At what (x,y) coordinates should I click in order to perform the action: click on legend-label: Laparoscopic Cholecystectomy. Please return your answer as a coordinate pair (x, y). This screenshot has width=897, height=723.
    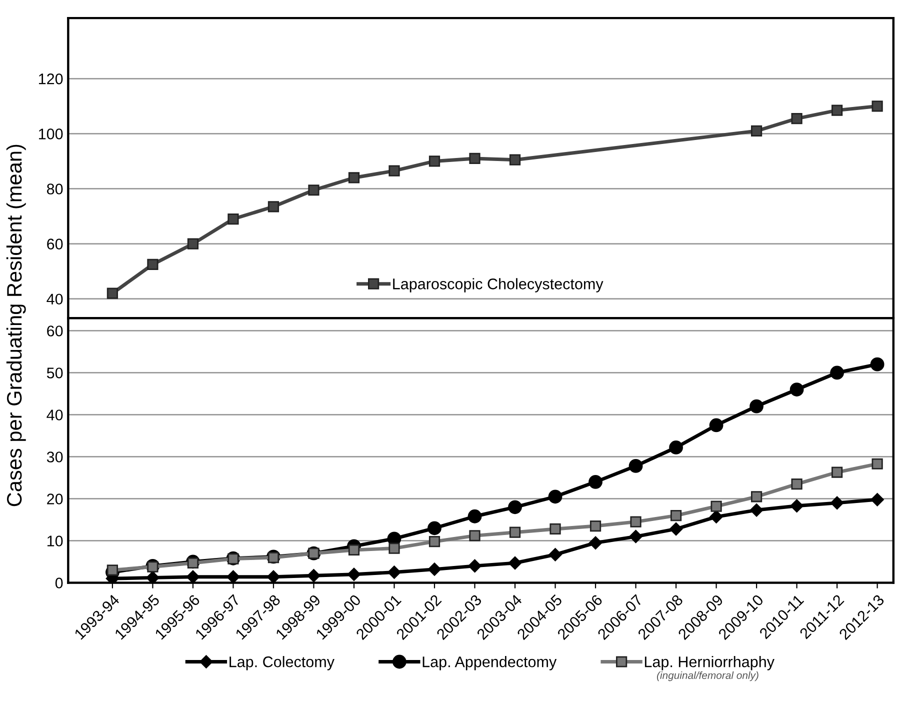
    Looking at the image, I should click on (498, 285).